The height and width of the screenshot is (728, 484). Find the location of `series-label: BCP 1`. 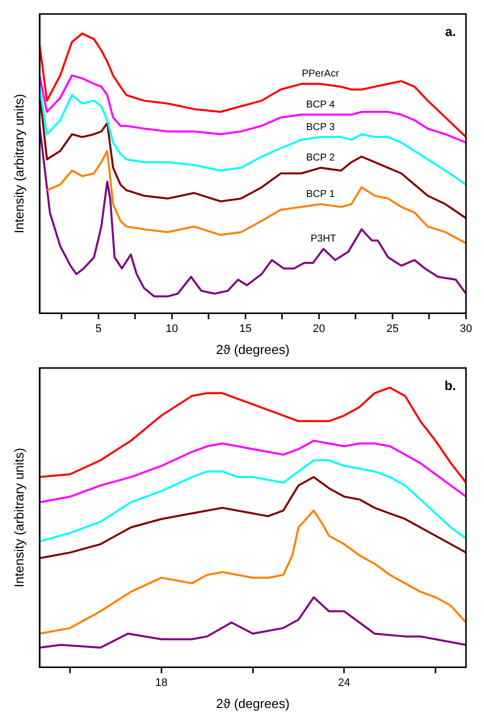

series-label: BCP 1 is located at coordinates (321, 194).